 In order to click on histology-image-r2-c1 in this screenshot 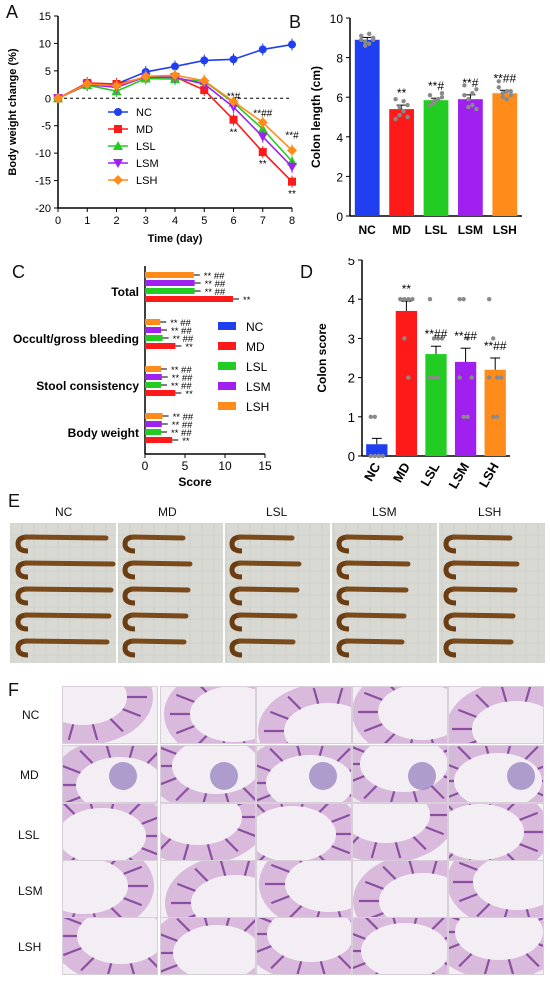, I will do `click(110, 774)`.